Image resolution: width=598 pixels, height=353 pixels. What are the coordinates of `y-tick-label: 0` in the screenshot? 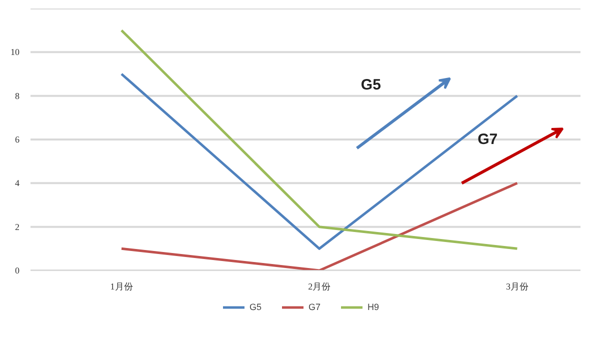 It's located at (17, 271).